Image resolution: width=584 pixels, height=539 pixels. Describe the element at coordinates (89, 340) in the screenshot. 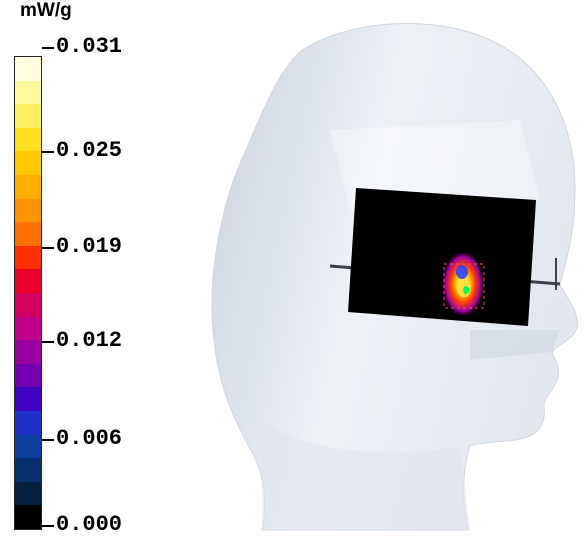

I see `legend-tick-4: 0.012` at that location.